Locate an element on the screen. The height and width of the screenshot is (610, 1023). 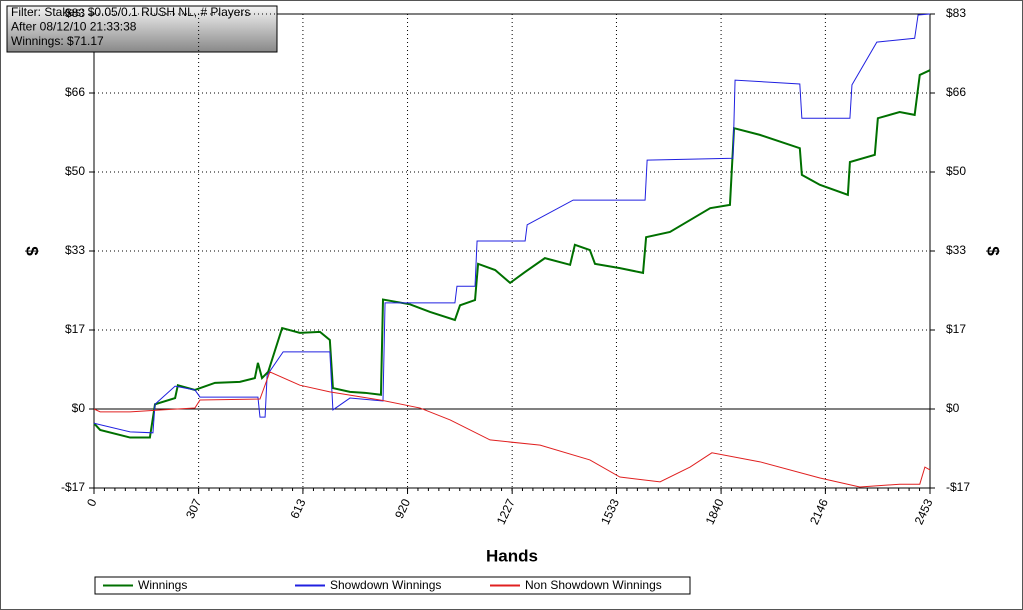
legend is located at coordinates (392, 585).